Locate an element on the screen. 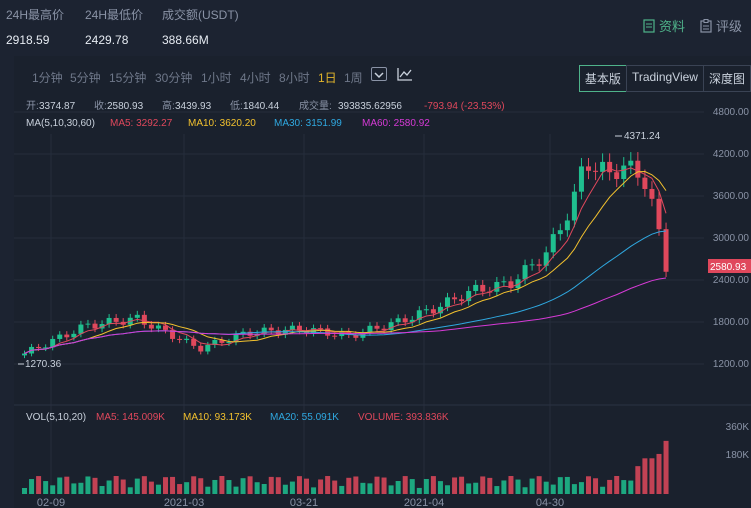  view-tabs: 基本版 TradingView 深度图 is located at coordinates (664, 78).